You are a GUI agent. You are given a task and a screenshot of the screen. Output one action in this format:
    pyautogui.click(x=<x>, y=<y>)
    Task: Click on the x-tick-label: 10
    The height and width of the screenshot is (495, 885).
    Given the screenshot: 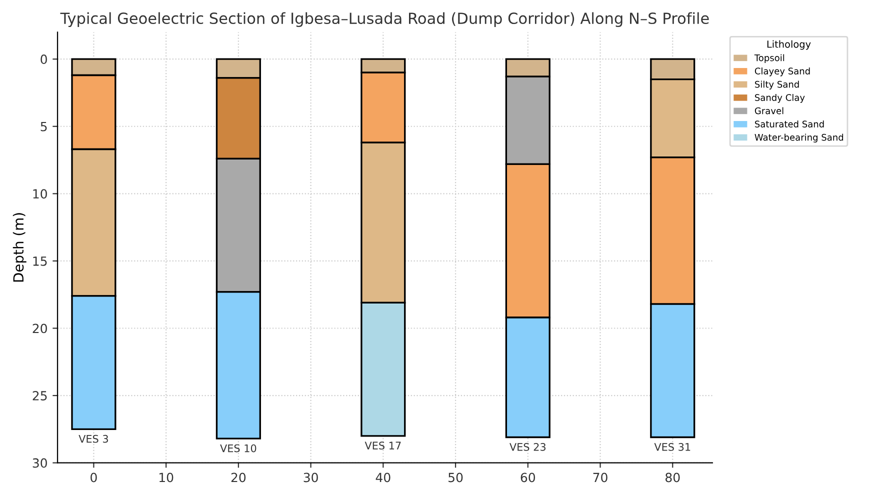 What is the action you would take?
    pyautogui.click(x=166, y=477)
    